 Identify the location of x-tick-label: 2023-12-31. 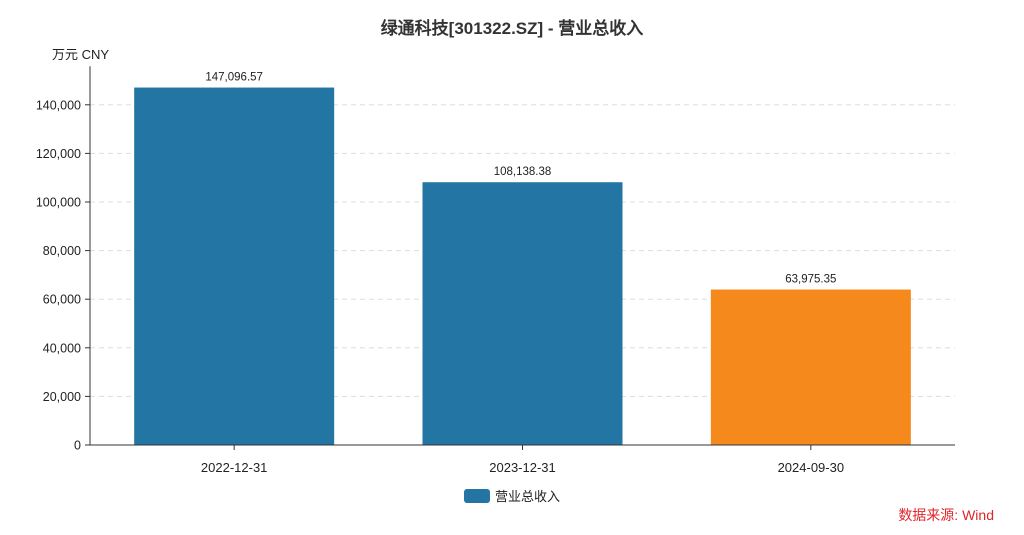
(522, 467).